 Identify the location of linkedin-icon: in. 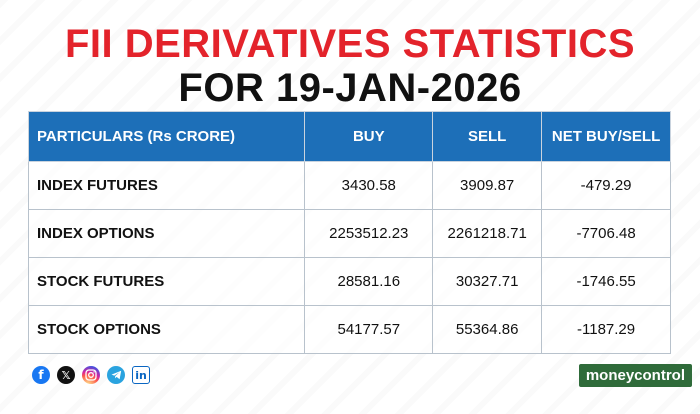
(141, 375).